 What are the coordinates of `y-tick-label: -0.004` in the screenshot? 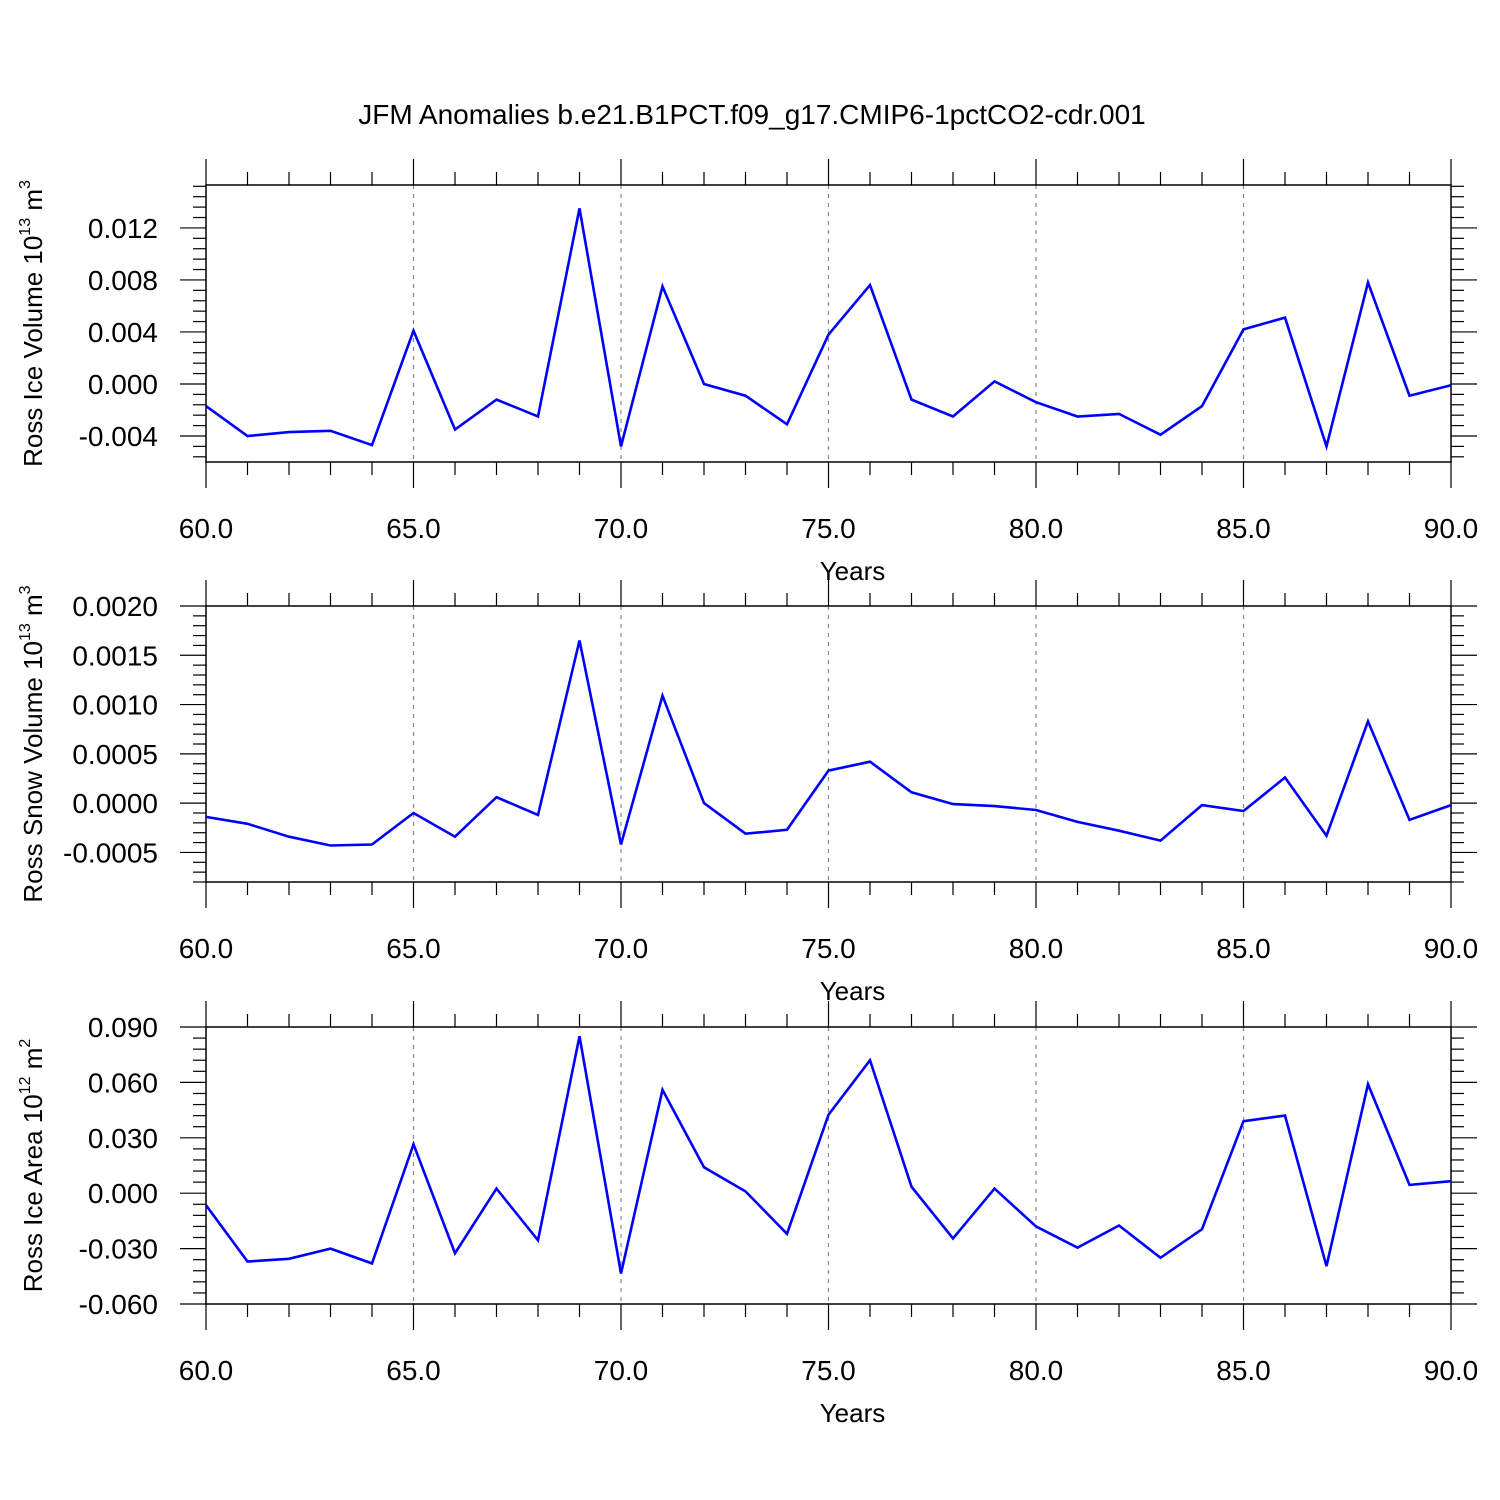 It's located at (118, 436).